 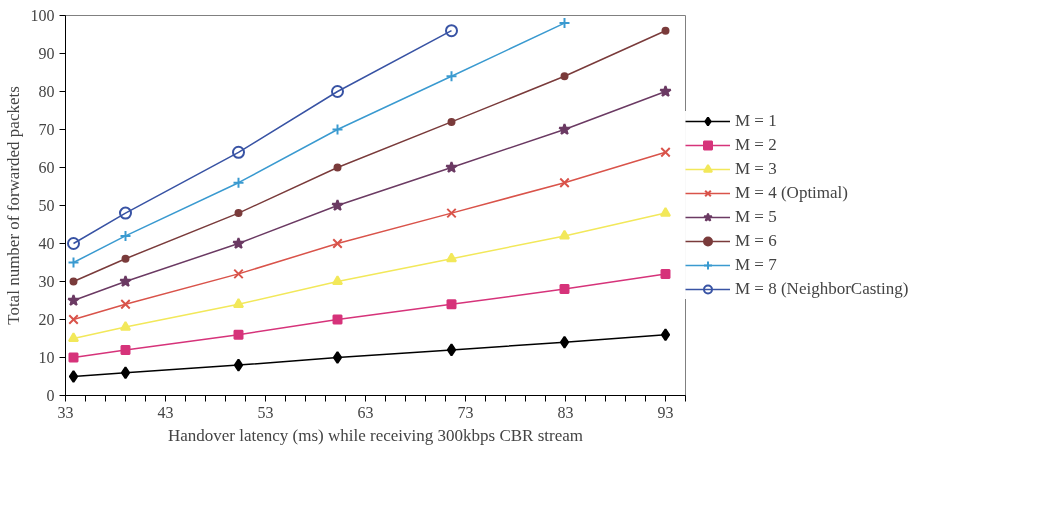 What do you see at coordinates (65, 412) in the screenshot?
I see `x-tick-label: 33` at bounding box center [65, 412].